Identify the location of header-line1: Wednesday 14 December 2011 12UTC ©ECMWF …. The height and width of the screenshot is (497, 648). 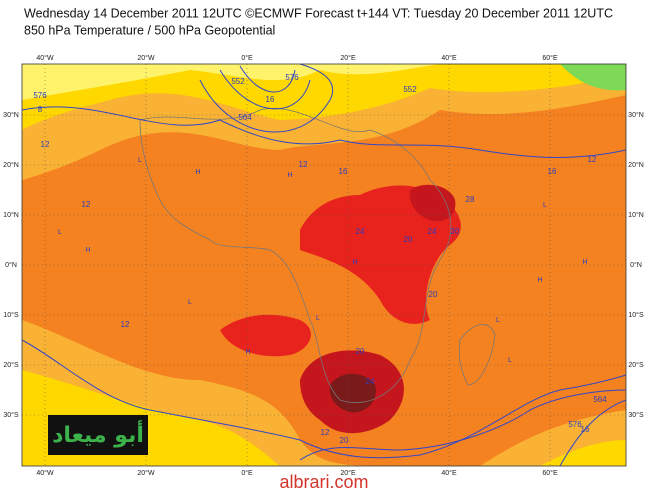
(318, 13).